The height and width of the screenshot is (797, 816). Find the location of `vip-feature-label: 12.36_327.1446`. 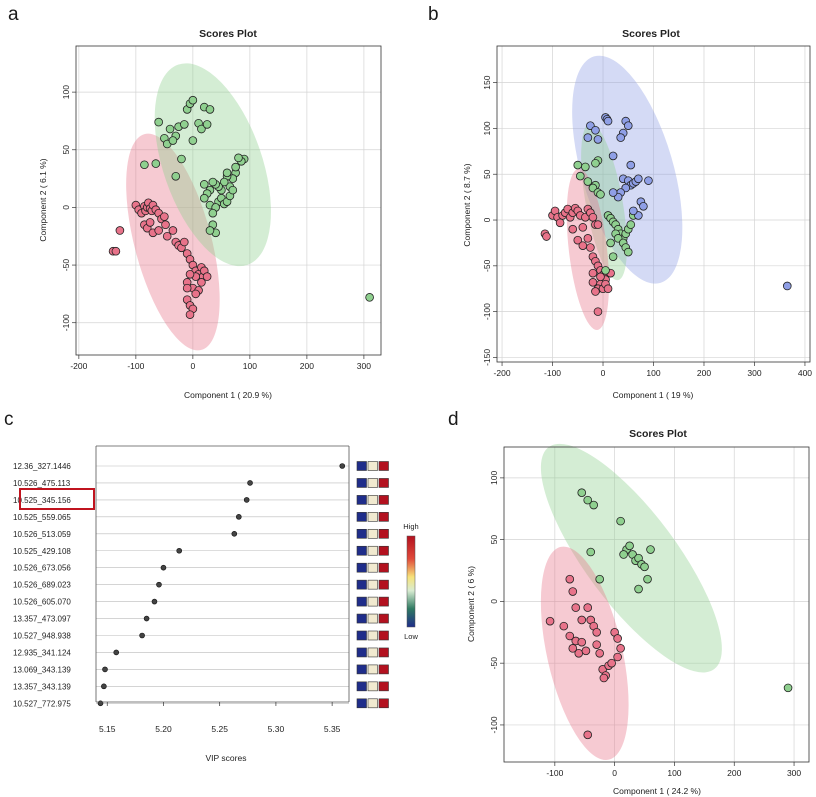

vip-feature-label: 12.36_327.1446 is located at coordinates (42, 466).